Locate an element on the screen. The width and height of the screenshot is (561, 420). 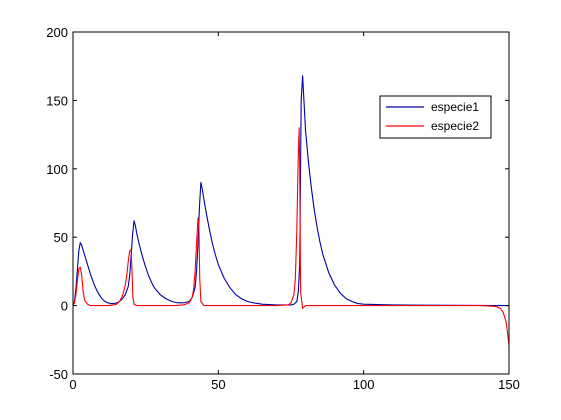
y-tick-label: 150 is located at coordinates (57, 100).